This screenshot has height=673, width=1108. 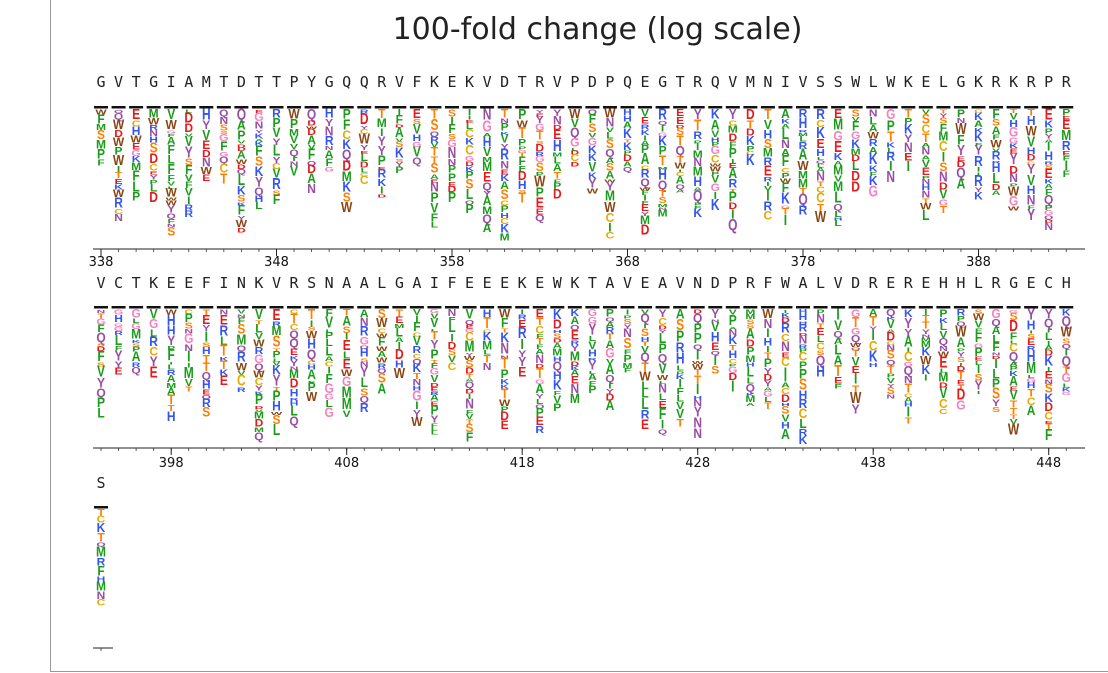 I want to click on wildtype-residue-431: R, so click(x=751, y=283).